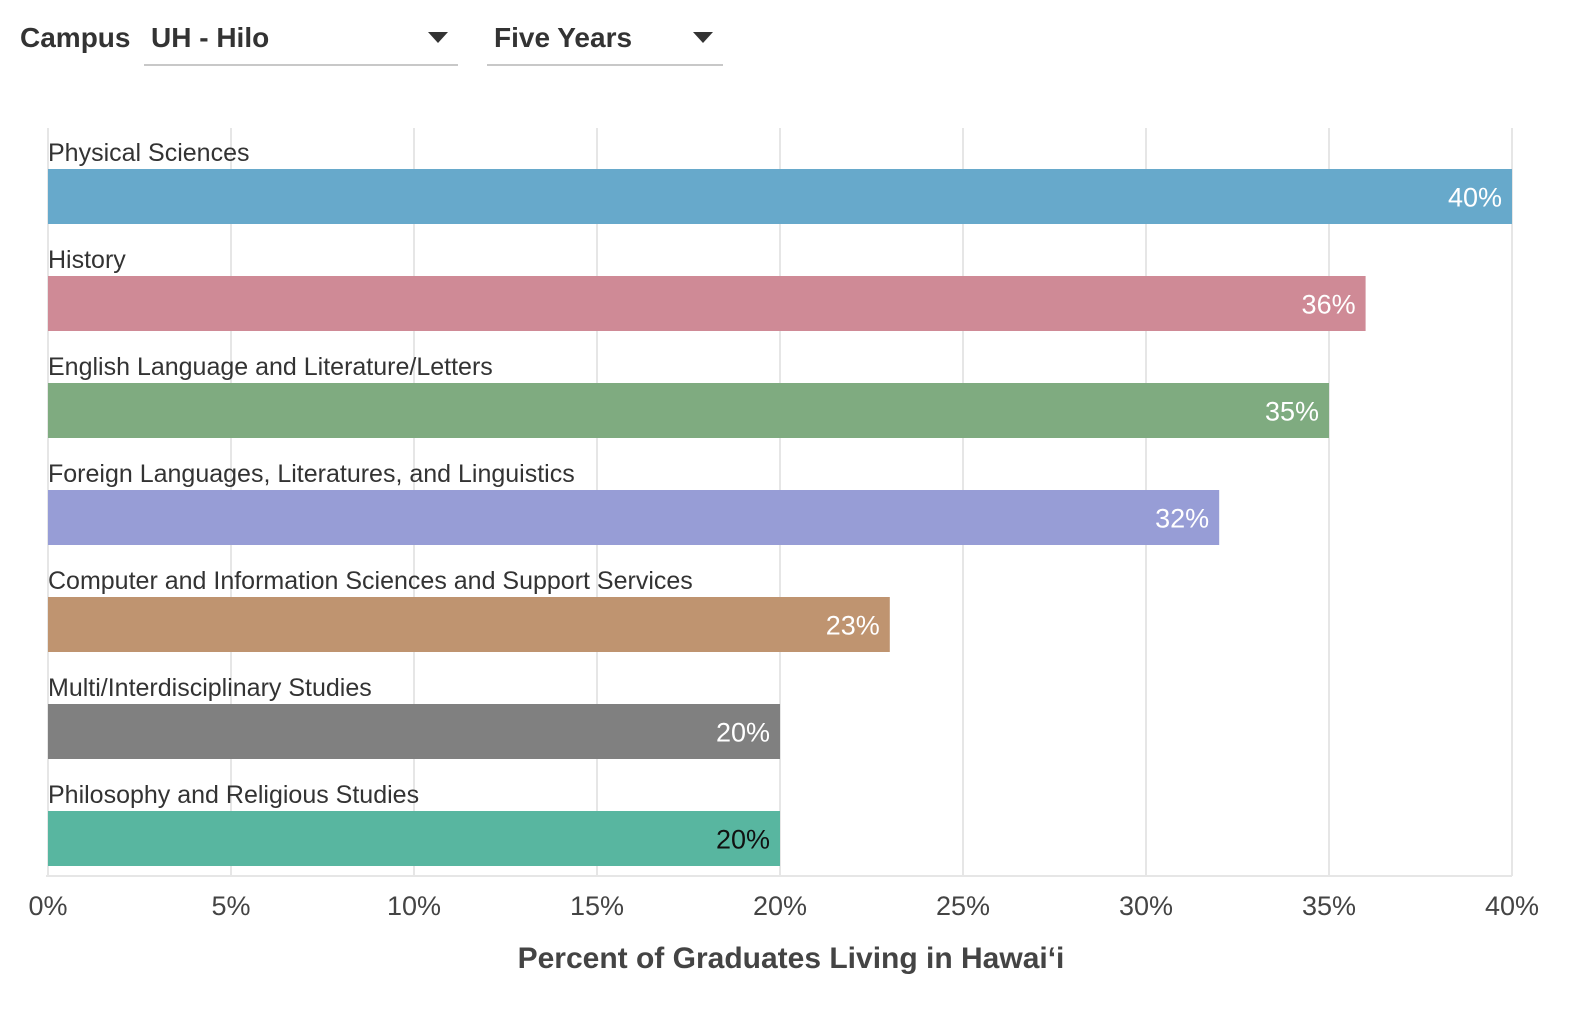 Image resolution: width=1582 pixels, height=1014 pixels. What do you see at coordinates (230, 906) in the screenshot?
I see `x-tick-label: 5%` at bounding box center [230, 906].